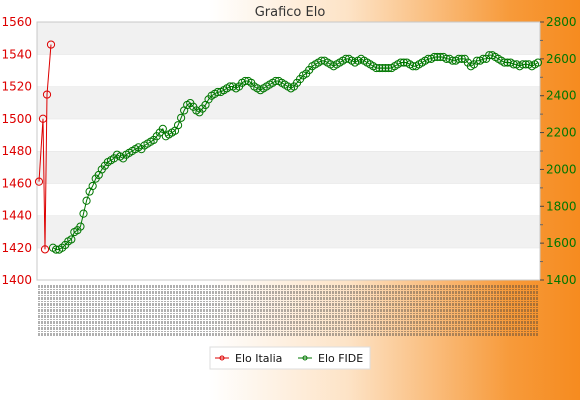  Describe the element at coordinates (45, 147) in the screenshot. I see `series-line` at that location.